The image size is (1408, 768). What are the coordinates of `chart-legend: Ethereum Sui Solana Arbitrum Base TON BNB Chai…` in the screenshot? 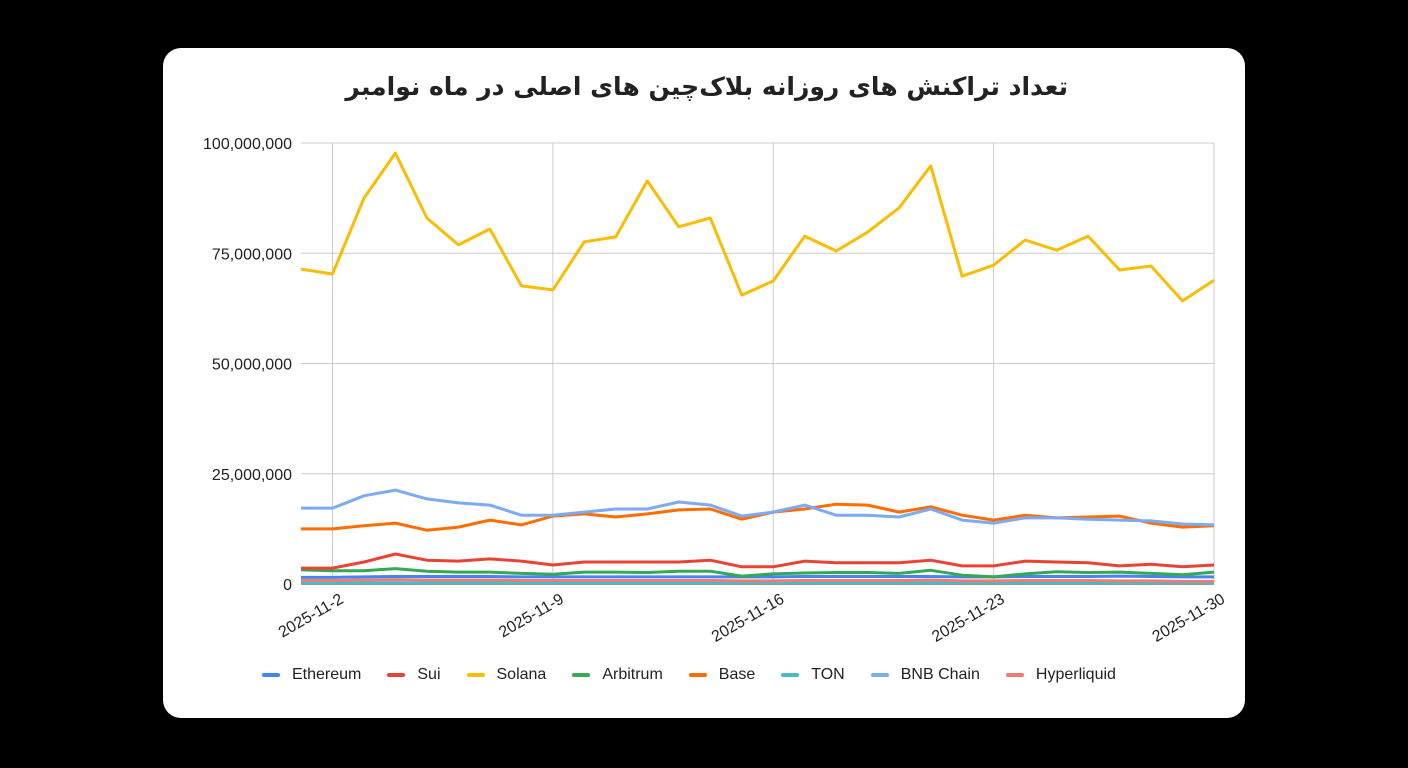 It's located at (702, 675).